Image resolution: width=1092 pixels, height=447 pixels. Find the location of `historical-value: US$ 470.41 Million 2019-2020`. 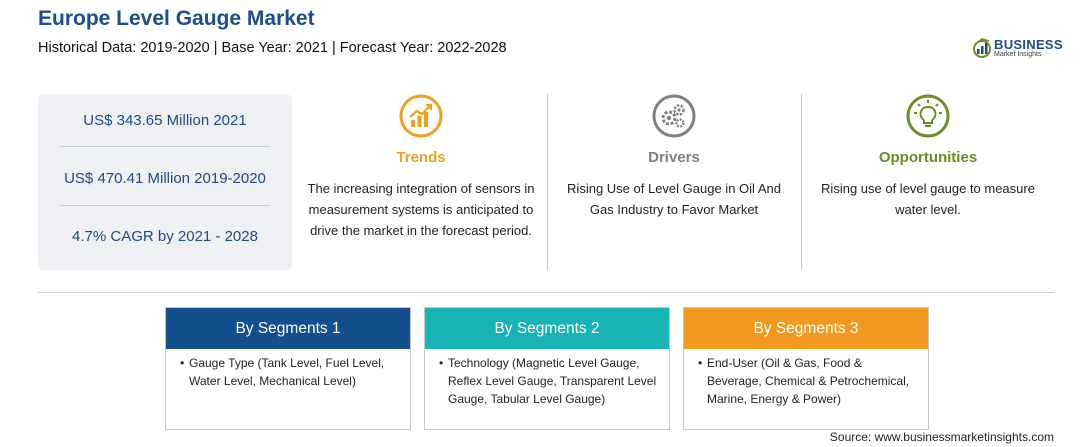

historical-value: US$ 470.41 Million 2019-2020 is located at coordinates (165, 178).